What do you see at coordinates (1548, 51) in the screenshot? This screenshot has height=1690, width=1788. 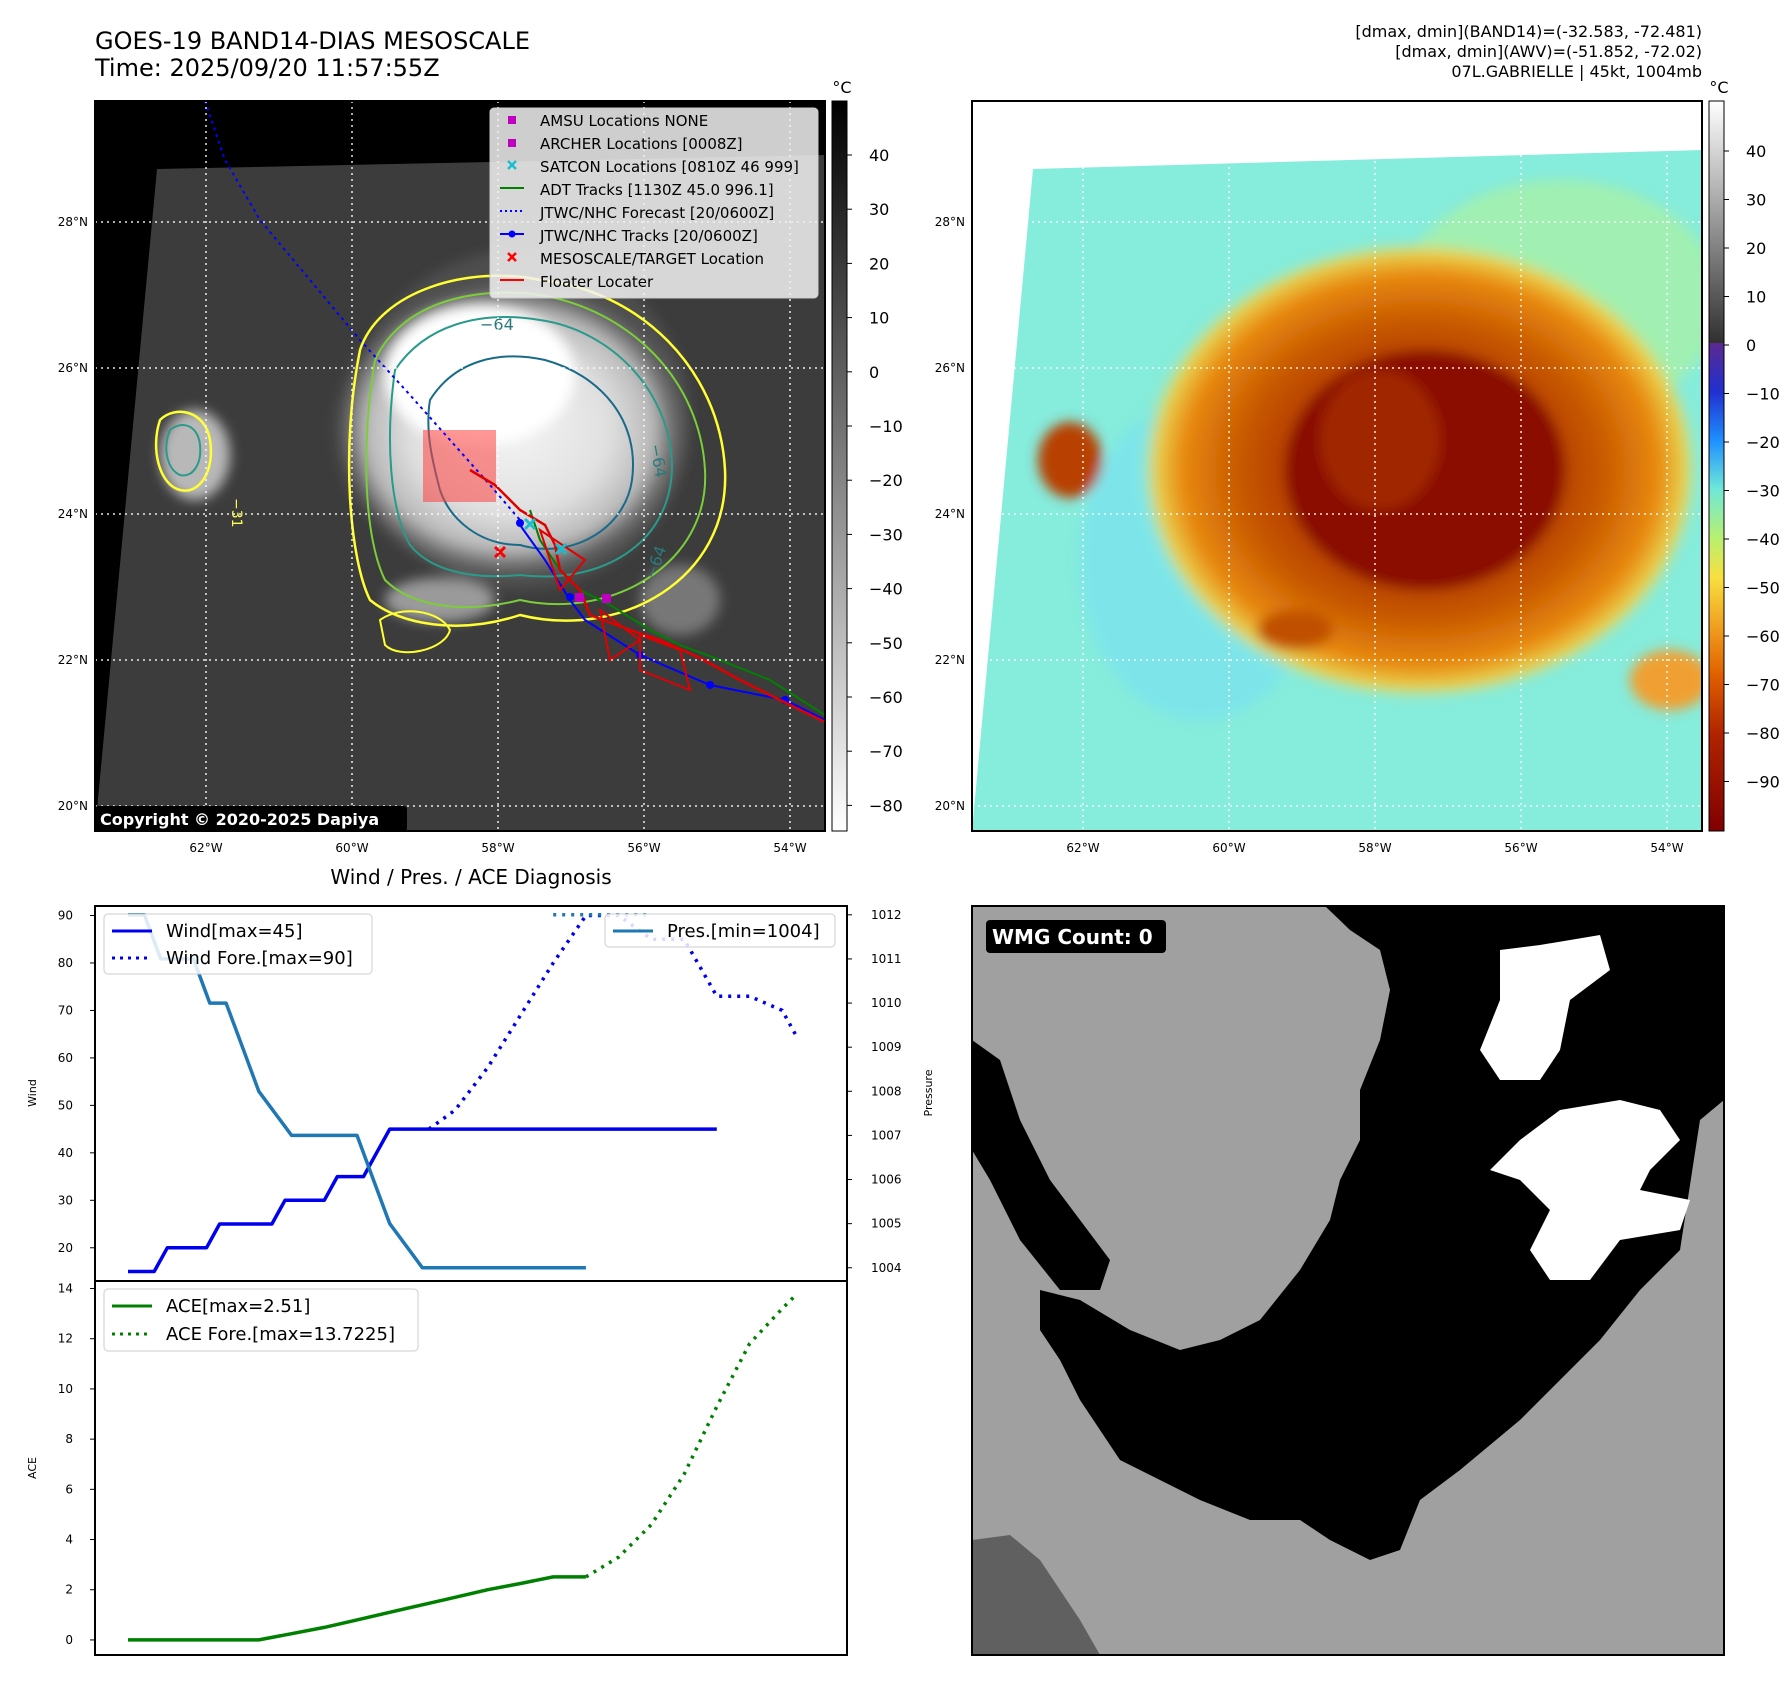 I see `stats-line-2: [dmax, dmin](AWV)=(-51.852, -72.02)` at bounding box center [1548, 51].